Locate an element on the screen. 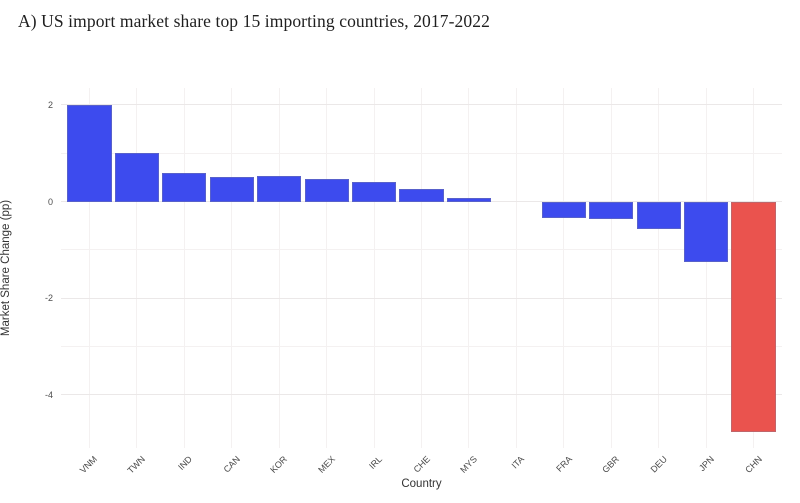 The image size is (800, 503). gridline-vertical-KOR is located at coordinates (279, 268).